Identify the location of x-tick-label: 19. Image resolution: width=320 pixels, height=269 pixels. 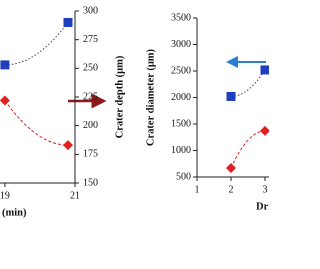
(5, 195).